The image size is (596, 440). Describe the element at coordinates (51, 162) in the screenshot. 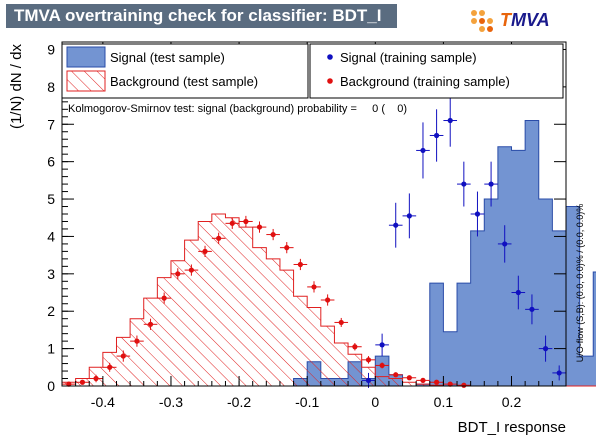

I see `y-tick-label: 6` at that location.